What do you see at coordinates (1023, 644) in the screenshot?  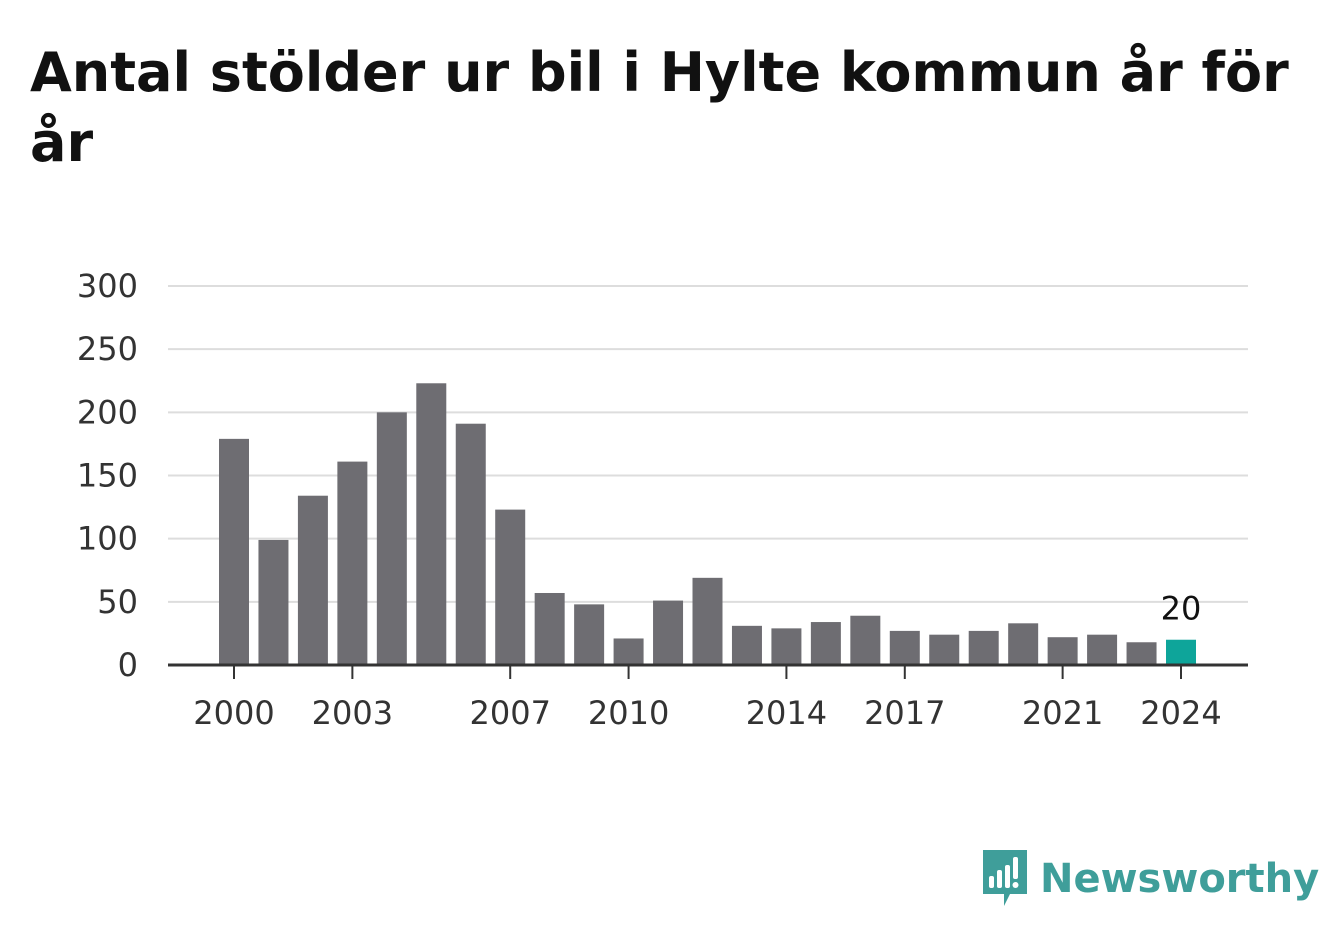 I see `bar-2020` at bounding box center [1023, 644].